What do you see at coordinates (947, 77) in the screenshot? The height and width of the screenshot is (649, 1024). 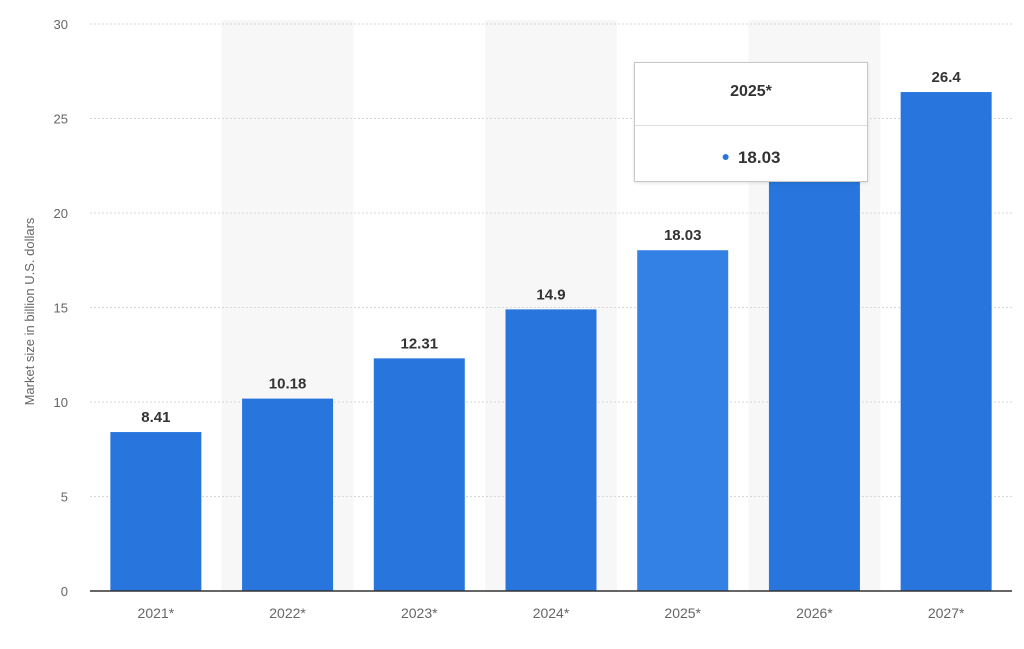 I see `bar-value-label: 26.4` at bounding box center [947, 77].